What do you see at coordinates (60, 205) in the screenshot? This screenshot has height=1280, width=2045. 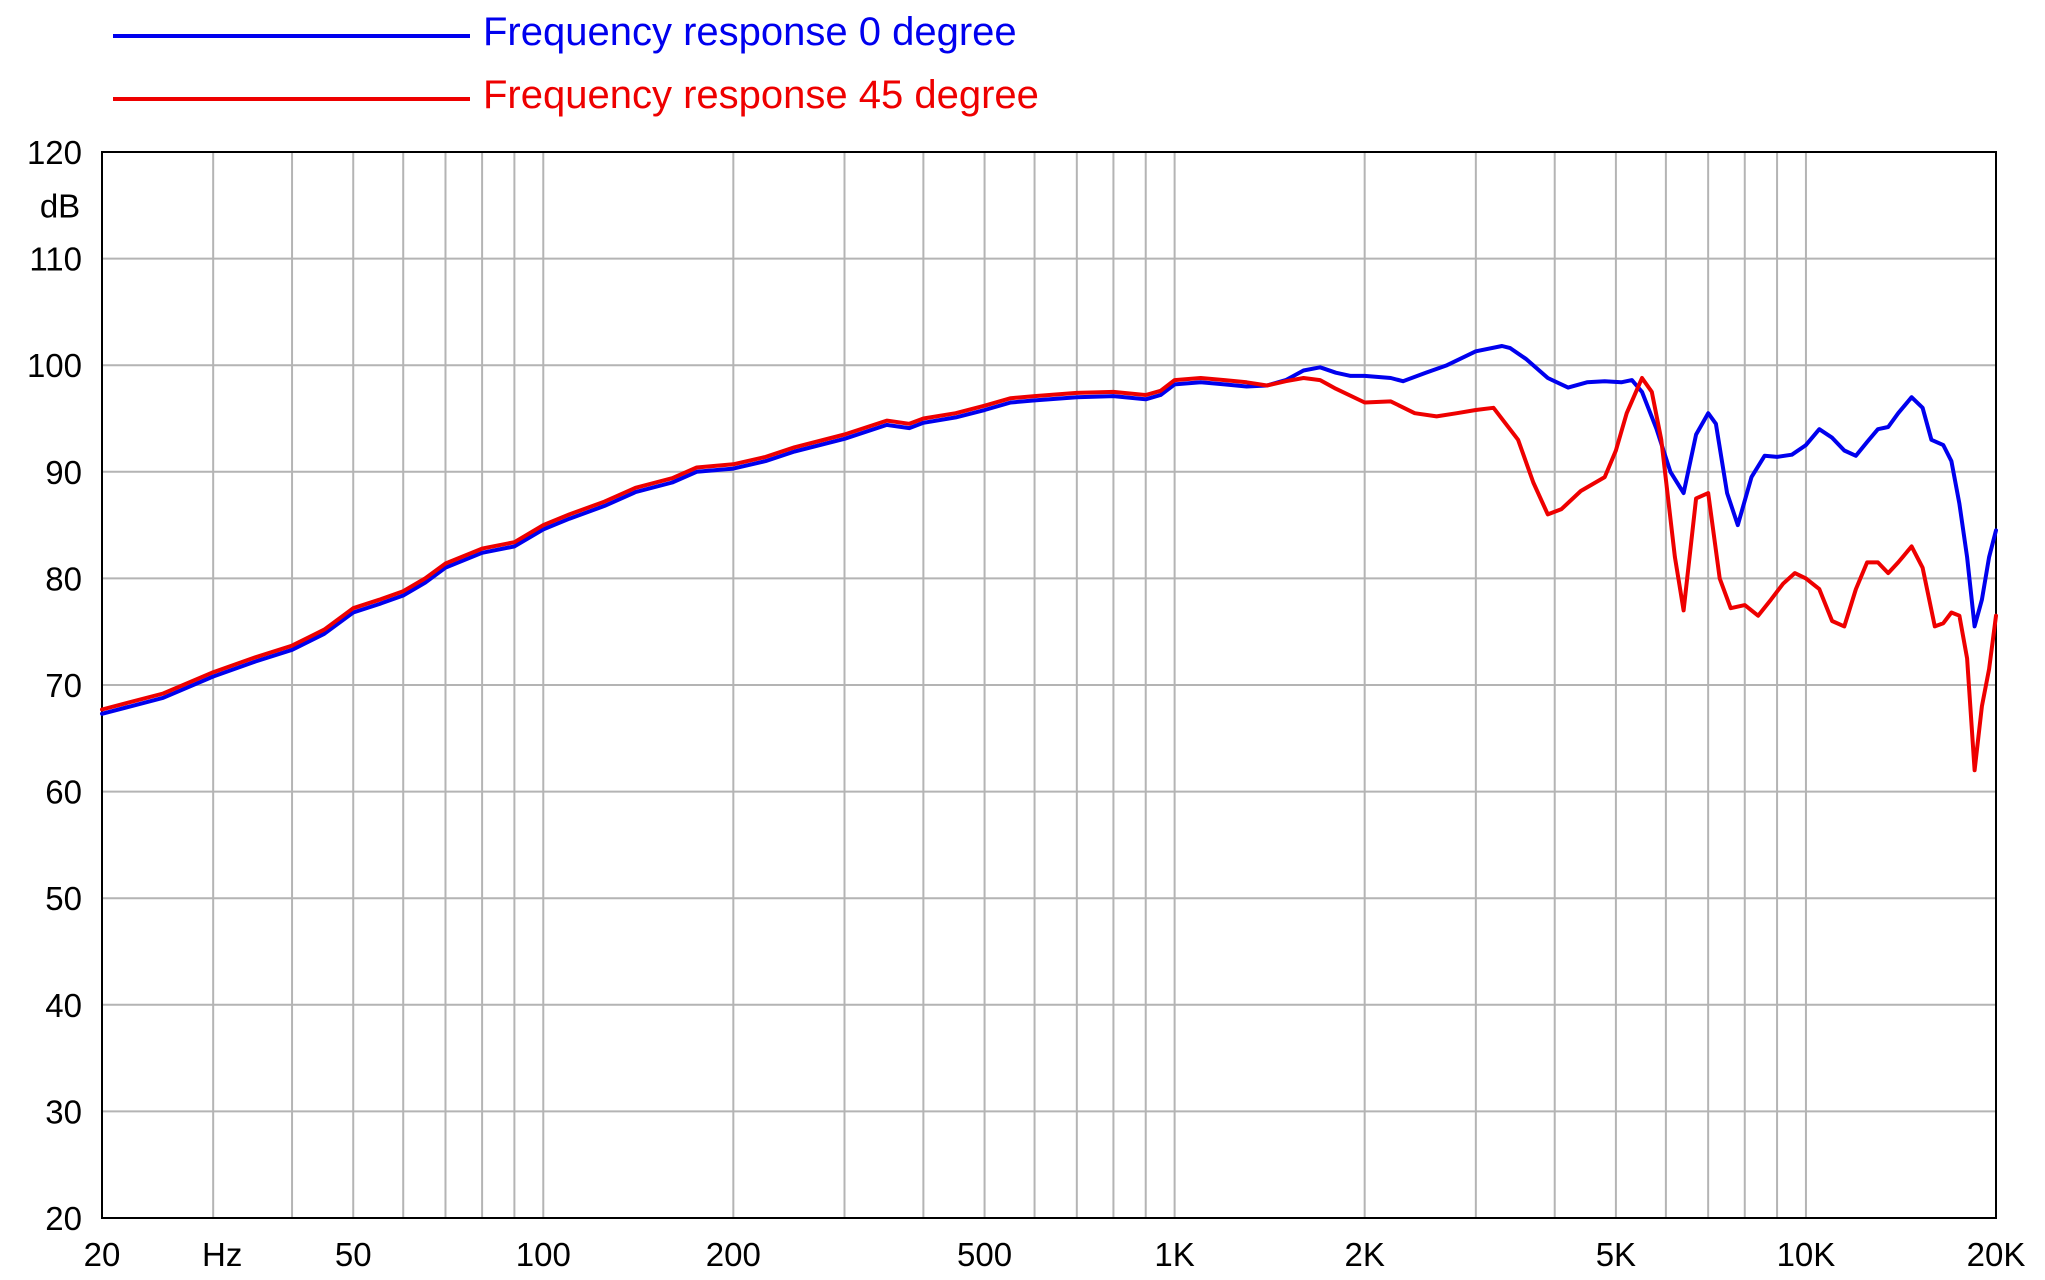 I see `y-axis-unit-label: dB` at bounding box center [60, 205].